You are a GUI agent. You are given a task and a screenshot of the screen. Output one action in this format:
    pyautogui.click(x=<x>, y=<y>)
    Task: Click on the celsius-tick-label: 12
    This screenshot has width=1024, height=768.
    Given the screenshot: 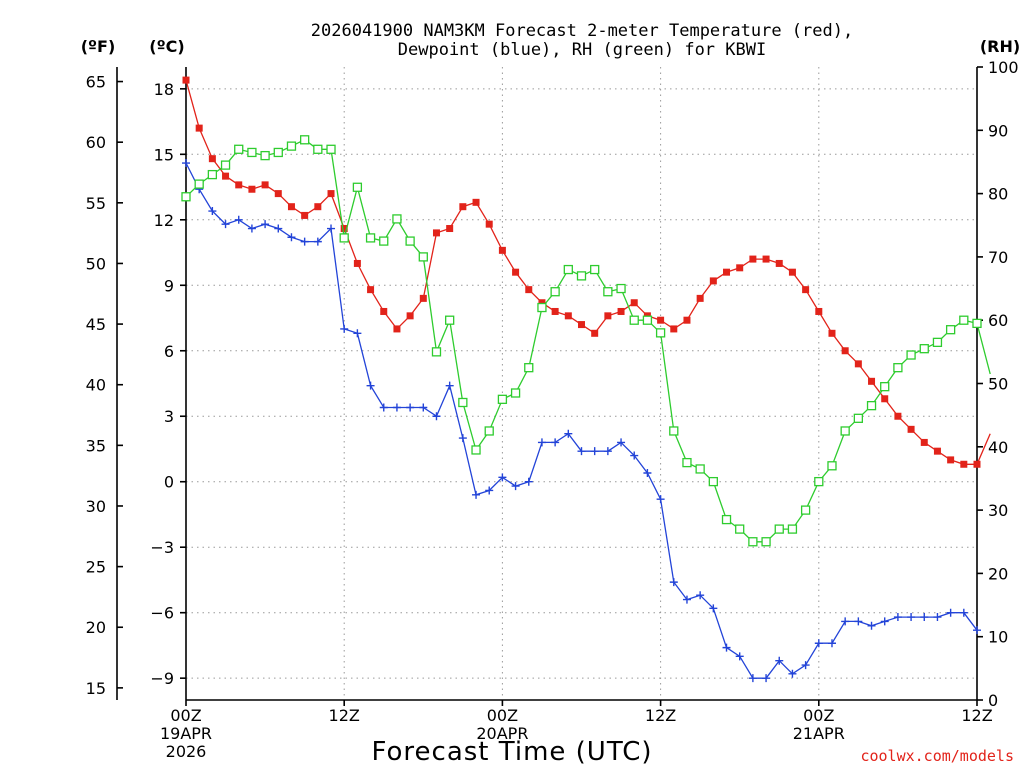 What is the action you would take?
    pyautogui.click(x=164, y=220)
    